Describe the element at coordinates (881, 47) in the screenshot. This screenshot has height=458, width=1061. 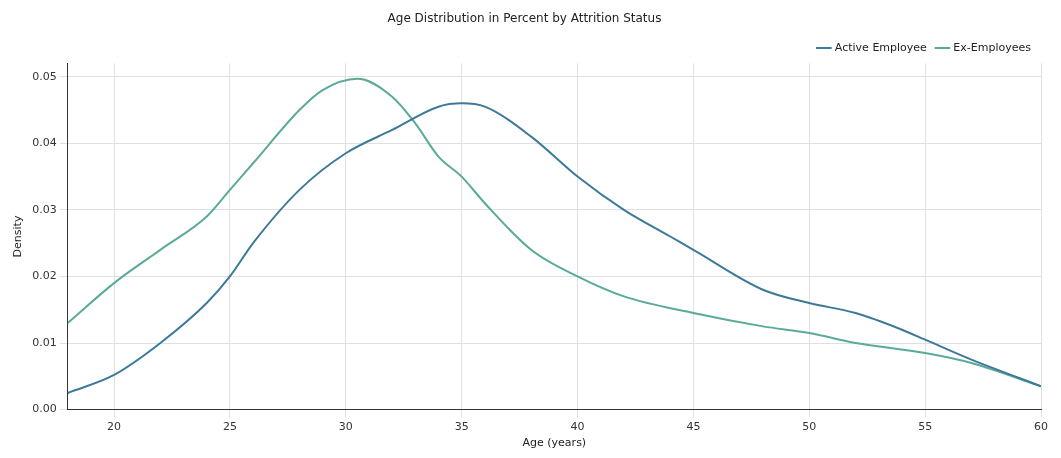
I see `legend-label: Active Employee` at that location.